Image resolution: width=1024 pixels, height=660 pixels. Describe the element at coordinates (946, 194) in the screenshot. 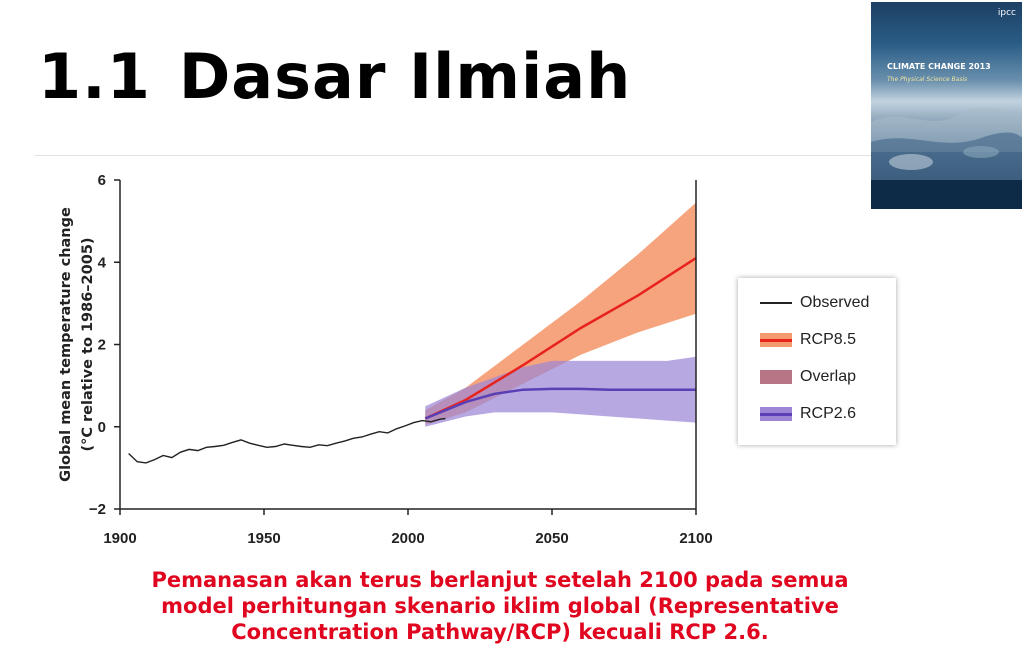

I see `cover-footer-strip` at that location.